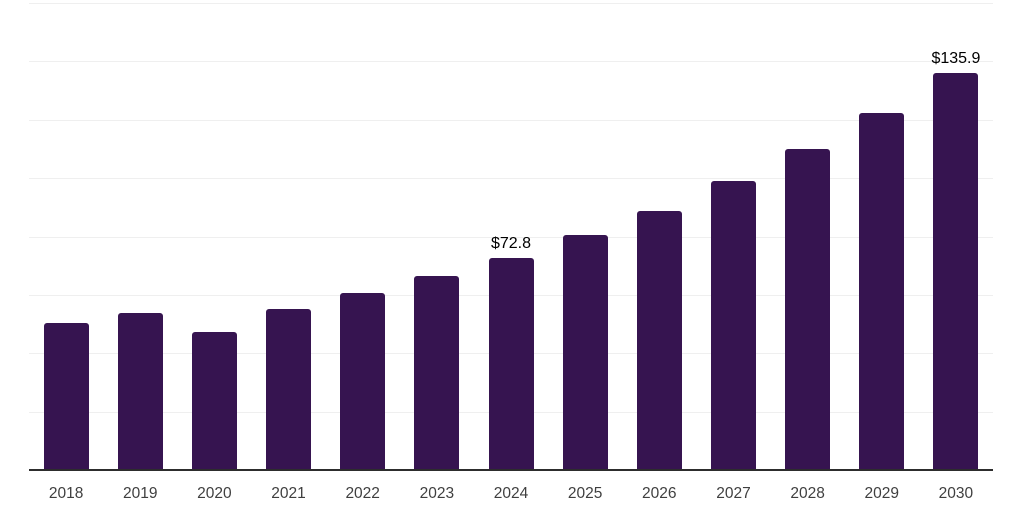 This screenshot has height=512, width=1024. Describe the element at coordinates (511, 243) in the screenshot. I see `bar-value-label-2024: $72.8` at that location.